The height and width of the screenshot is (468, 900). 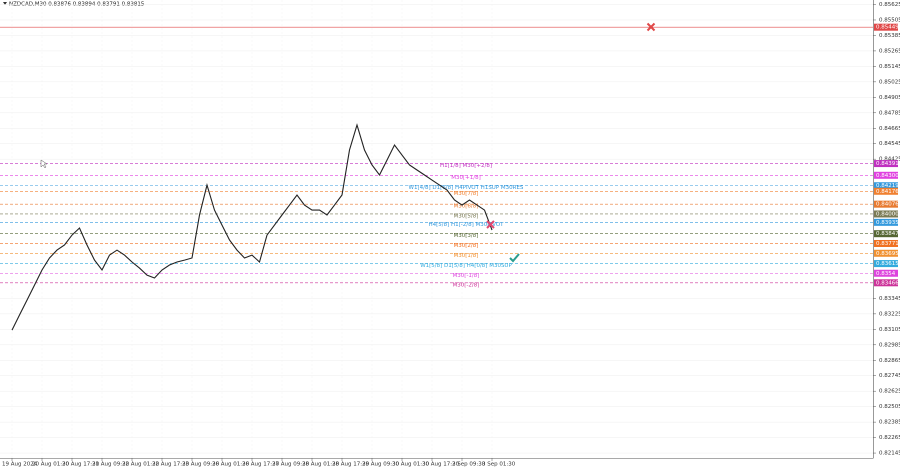 I want to click on y-tick-label: 0.85385, so click(x=889, y=36).